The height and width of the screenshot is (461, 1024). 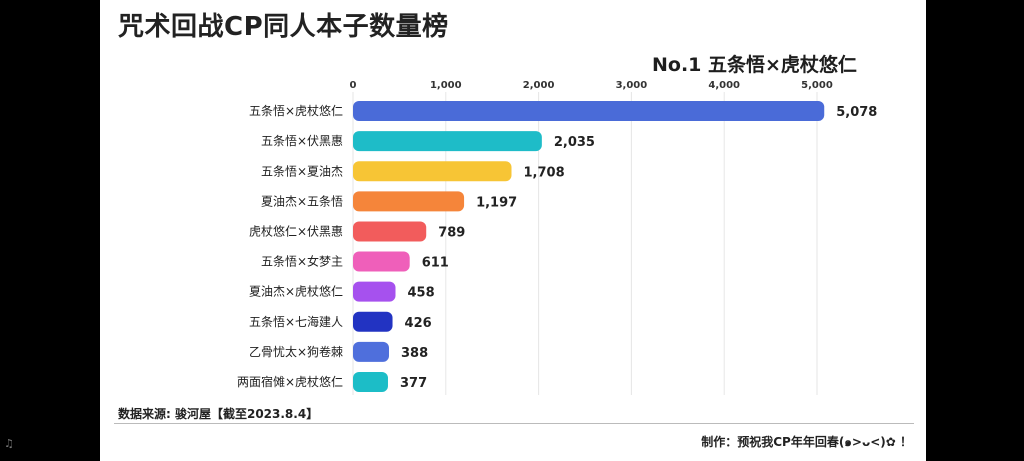 I want to click on tick-label: 2,000, so click(x=539, y=85).